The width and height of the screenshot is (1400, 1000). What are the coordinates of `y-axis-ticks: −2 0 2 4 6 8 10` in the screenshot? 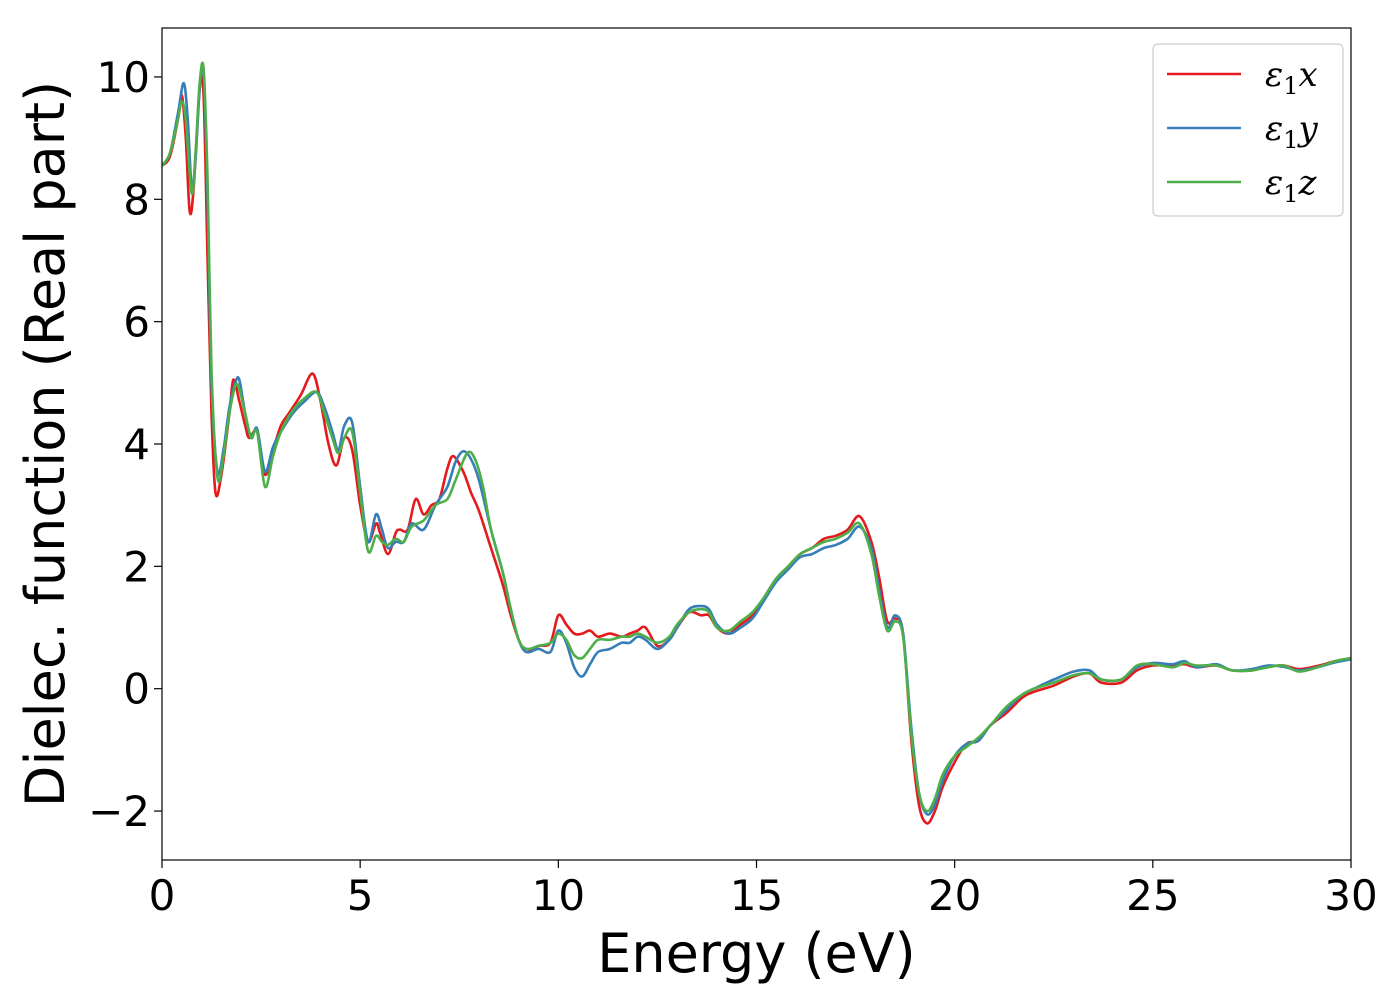 It's located at (125, 444).